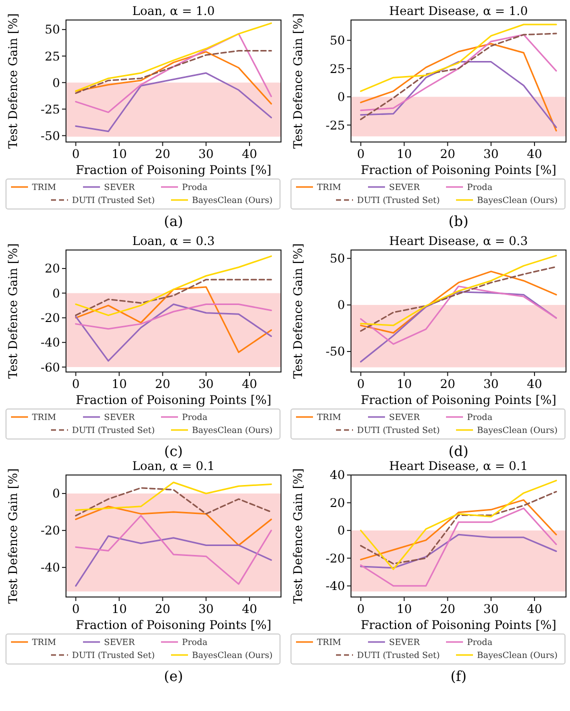 The image size is (570, 711). What do you see at coordinates (458, 452) in the screenshot?
I see `text: (d)` at bounding box center [458, 452].